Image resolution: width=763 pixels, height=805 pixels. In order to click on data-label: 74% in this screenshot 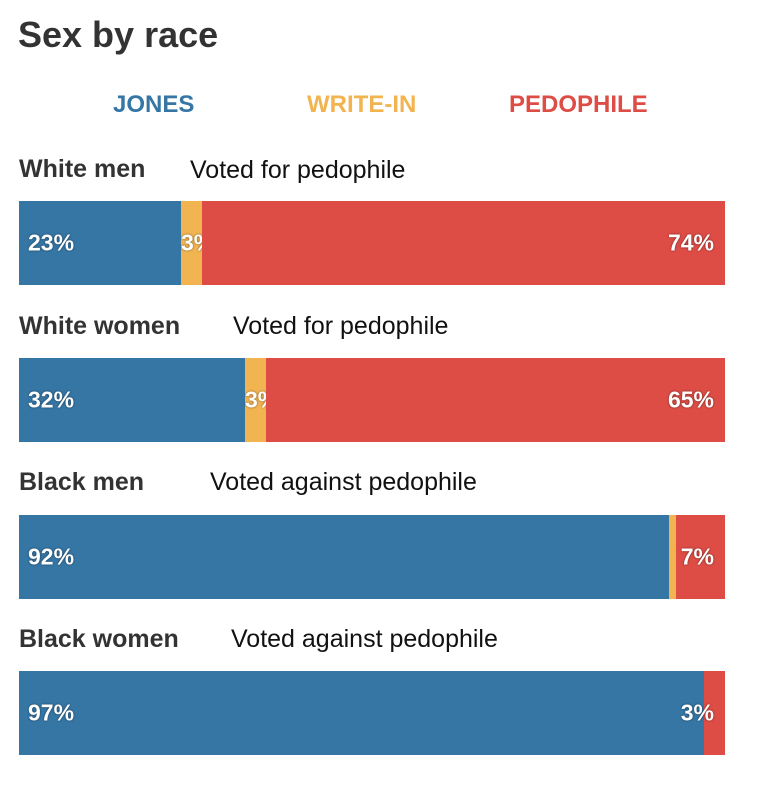, I will do `click(690, 242)`.